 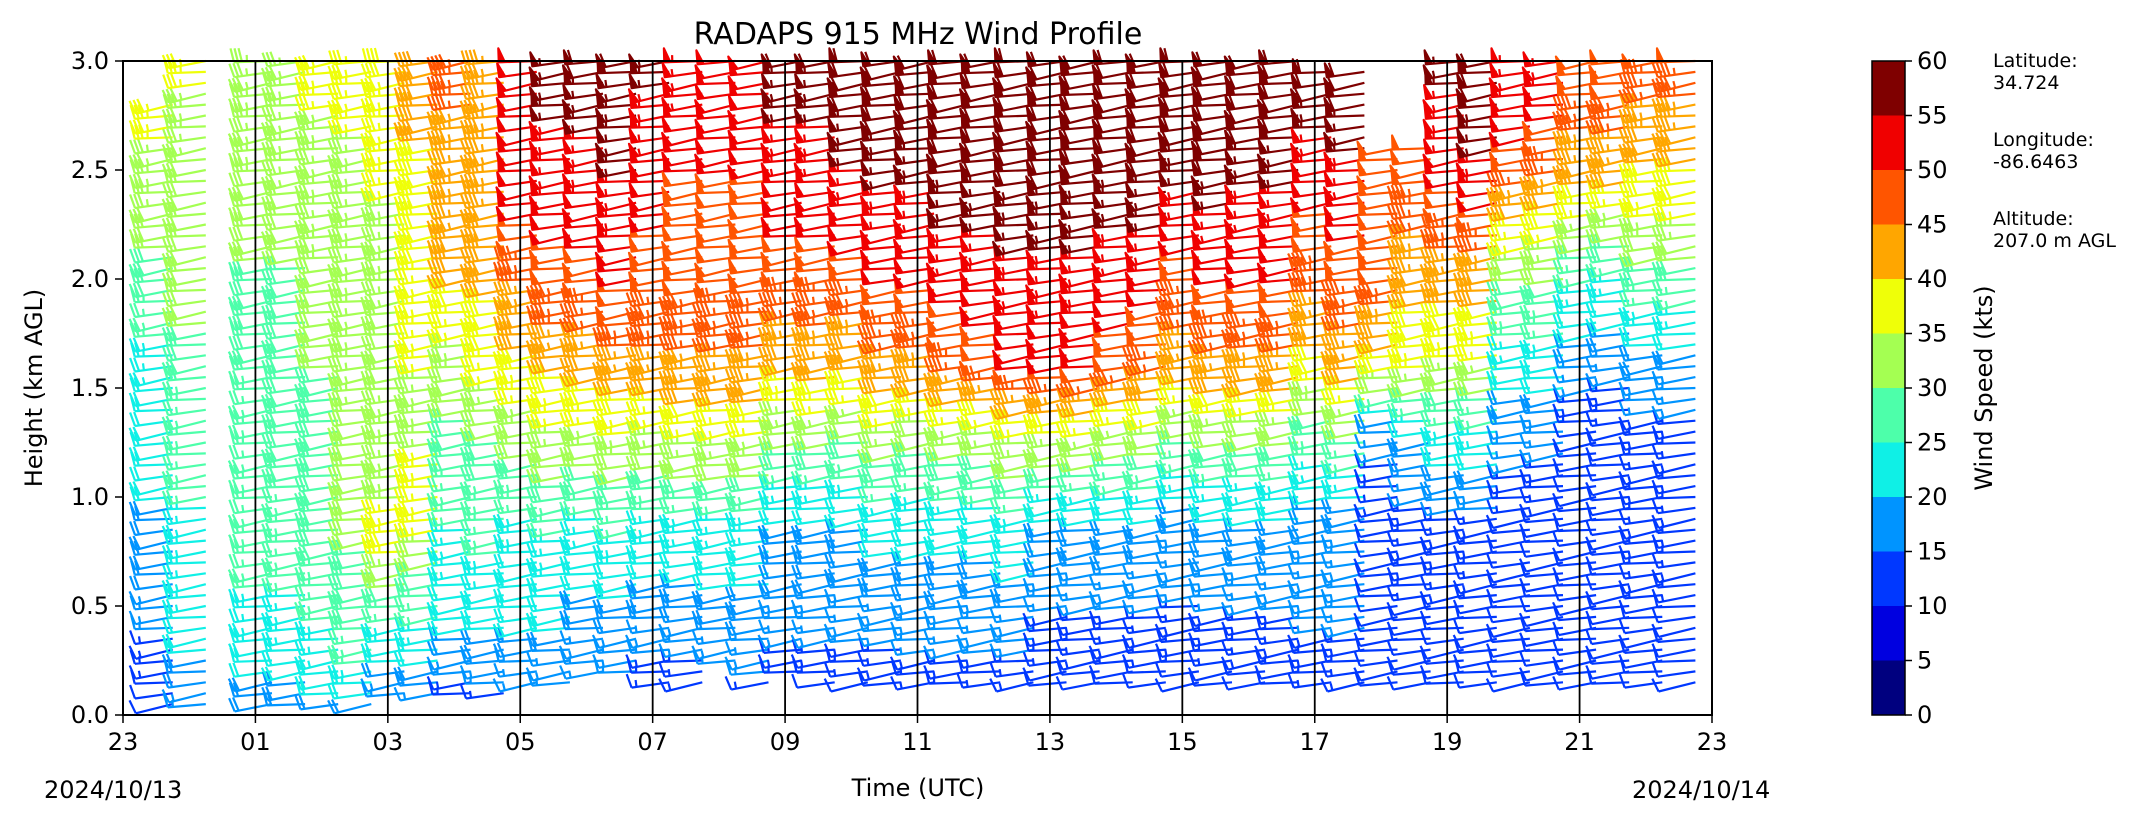 I want to click on chart-title: RADAPS 915 MHz Wind Profile, so click(x=918, y=34).